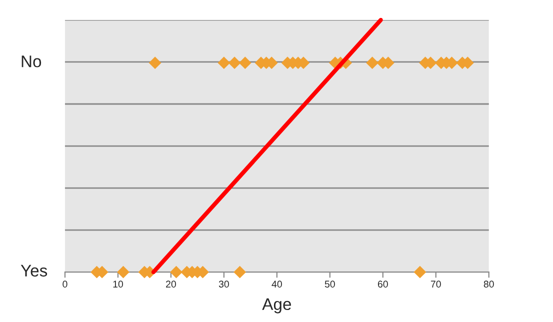  What do you see at coordinates (171, 284) in the screenshot?
I see `x-tick-label: 20` at bounding box center [171, 284].